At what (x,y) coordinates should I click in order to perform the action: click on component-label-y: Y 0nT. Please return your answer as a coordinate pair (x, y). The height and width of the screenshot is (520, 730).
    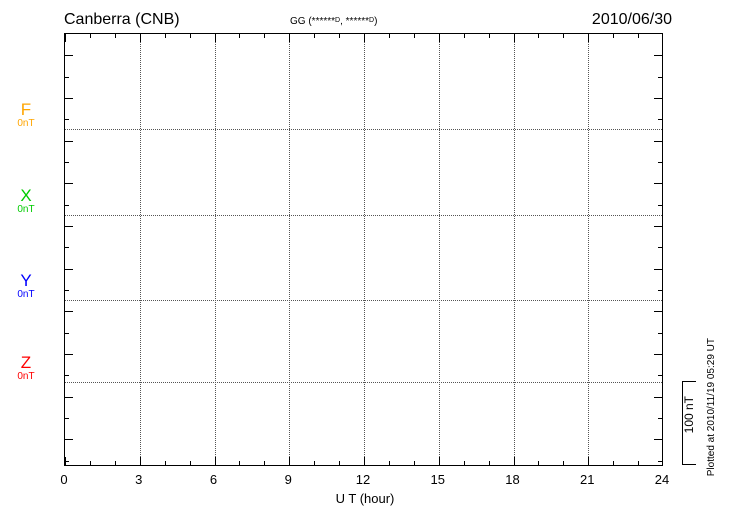
    Looking at the image, I should click on (28, 286).